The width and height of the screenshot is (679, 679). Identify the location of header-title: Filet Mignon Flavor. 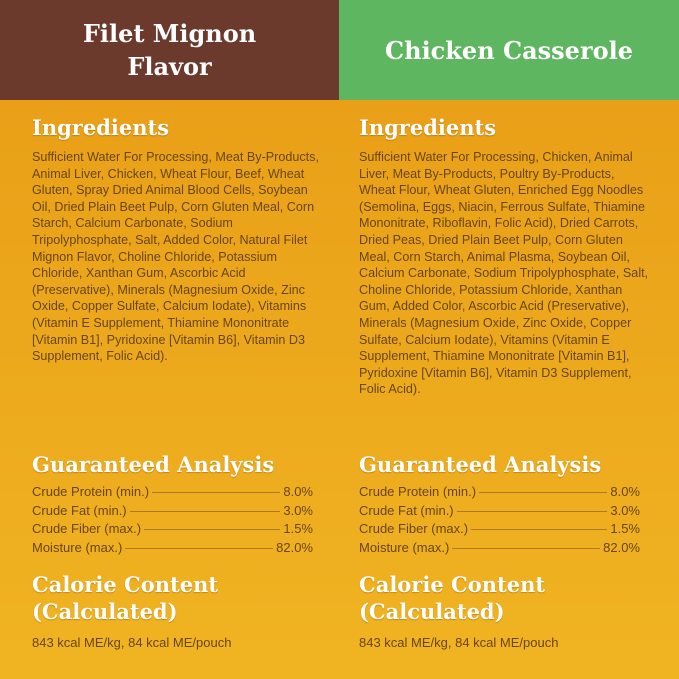
(169, 50).